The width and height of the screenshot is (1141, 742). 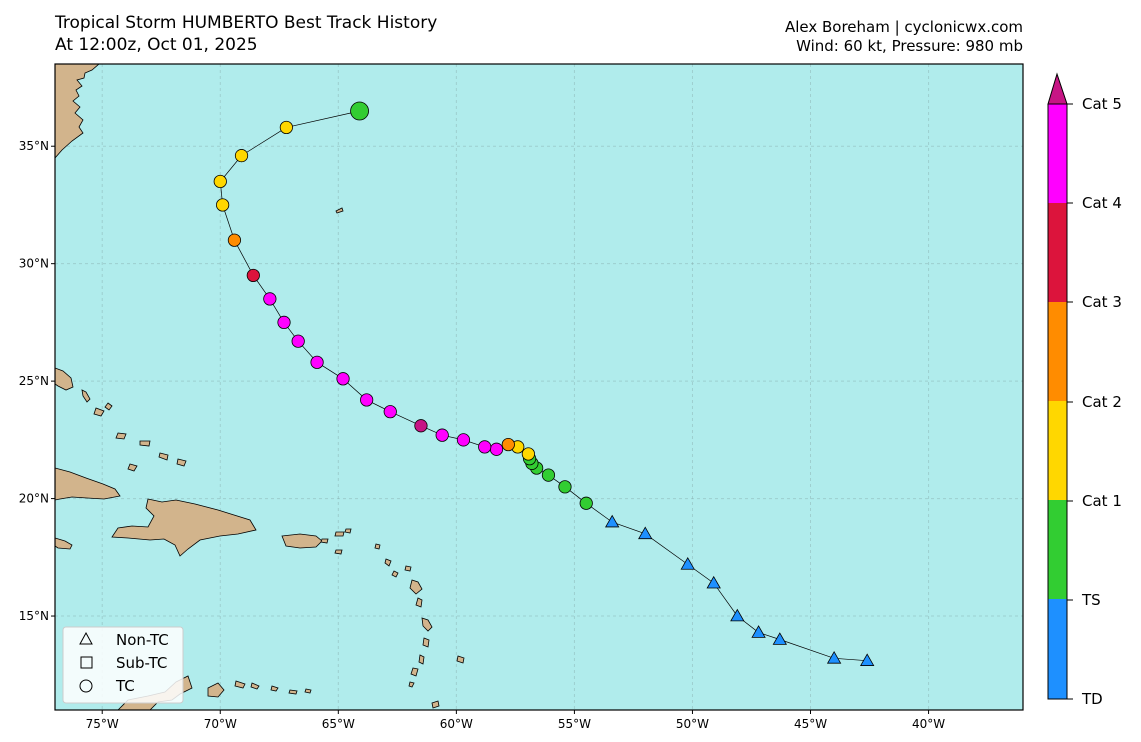 What do you see at coordinates (184, 527) in the screenshot?
I see `hispaniola-land` at bounding box center [184, 527].